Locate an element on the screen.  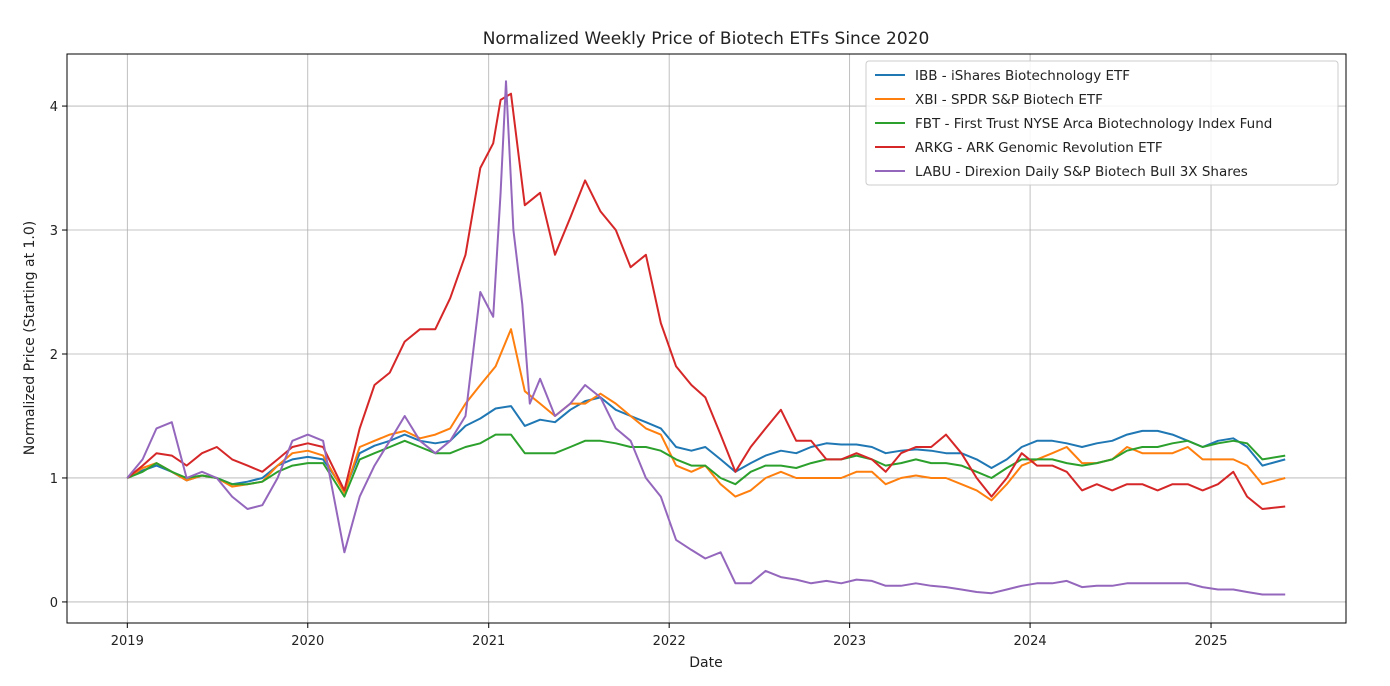
y-axis: 0 1 2 3 4 is located at coordinates (58, 355).